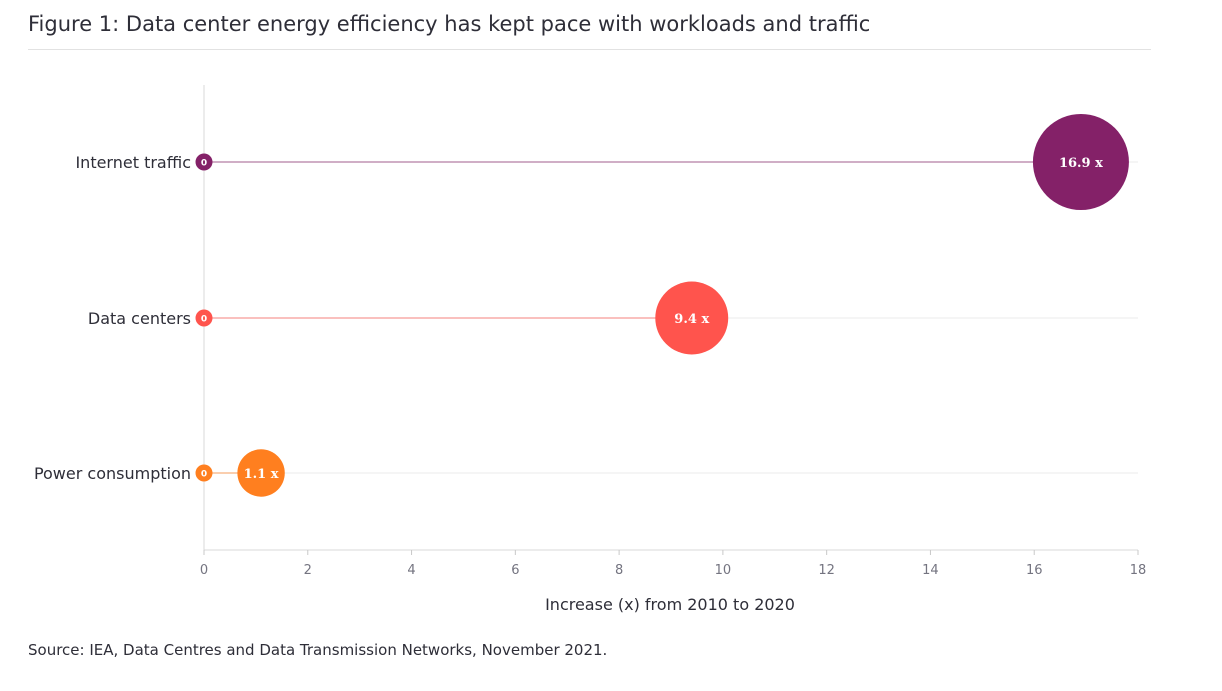 Image resolution: width=1222 pixels, height=691 pixels. Describe the element at coordinates (408, 318) in the screenshot. I see `row-data-centers: Data centers 0 9.4 x` at that location.